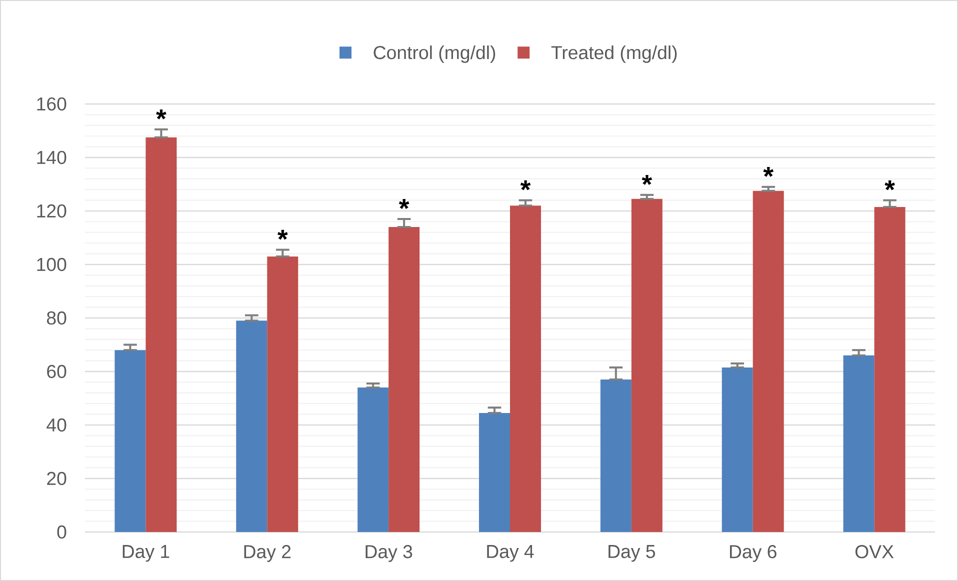 The width and height of the screenshot is (958, 581). What do you see at coordinates (614, 54) in the screenshot?
I see `legend-label: Treated (mg/dl)` at bounding box center [614, 54].